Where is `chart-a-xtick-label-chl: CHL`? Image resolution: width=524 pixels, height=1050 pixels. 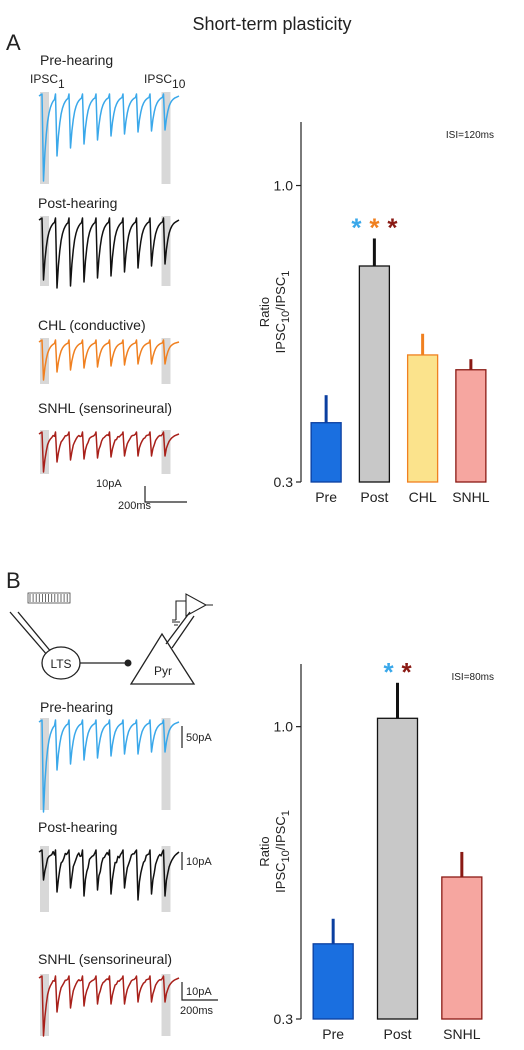
chart-a-xtick-label-chl: CHL is located at coordinates (423, 497).